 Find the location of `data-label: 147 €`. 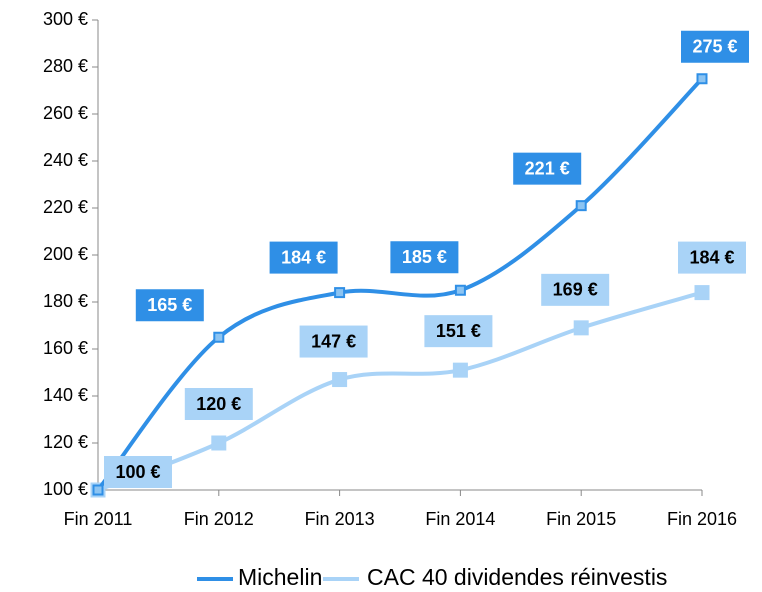

data-label: 147 € is located at coordinates (333, 341).